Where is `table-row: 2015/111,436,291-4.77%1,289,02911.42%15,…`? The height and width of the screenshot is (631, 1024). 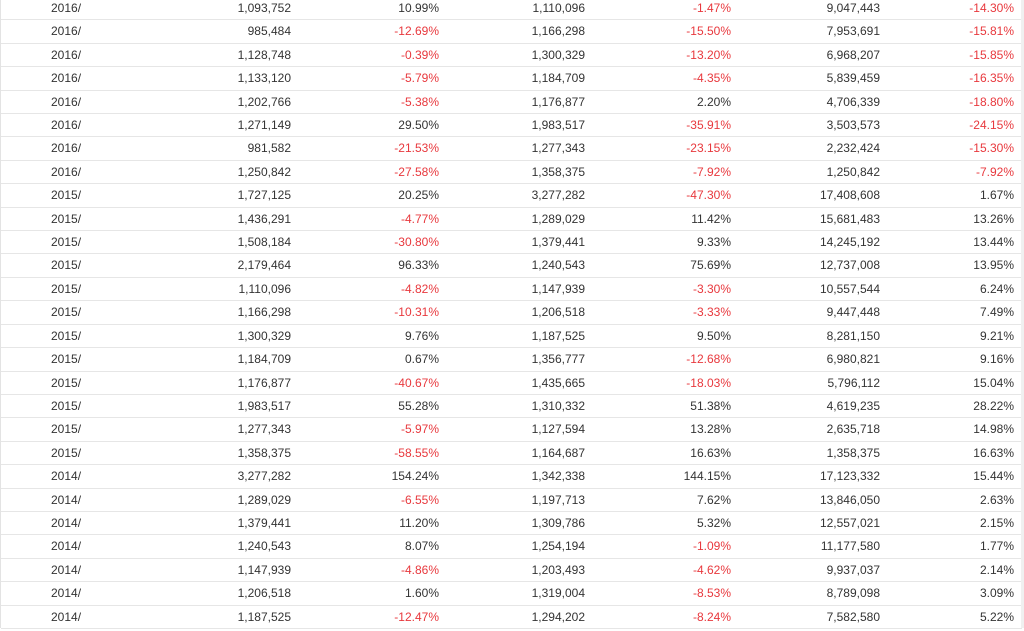
table-row: 2015/111,436,291-4.77%1,289,02911.42%15,… is located at coordinates (511, 219).